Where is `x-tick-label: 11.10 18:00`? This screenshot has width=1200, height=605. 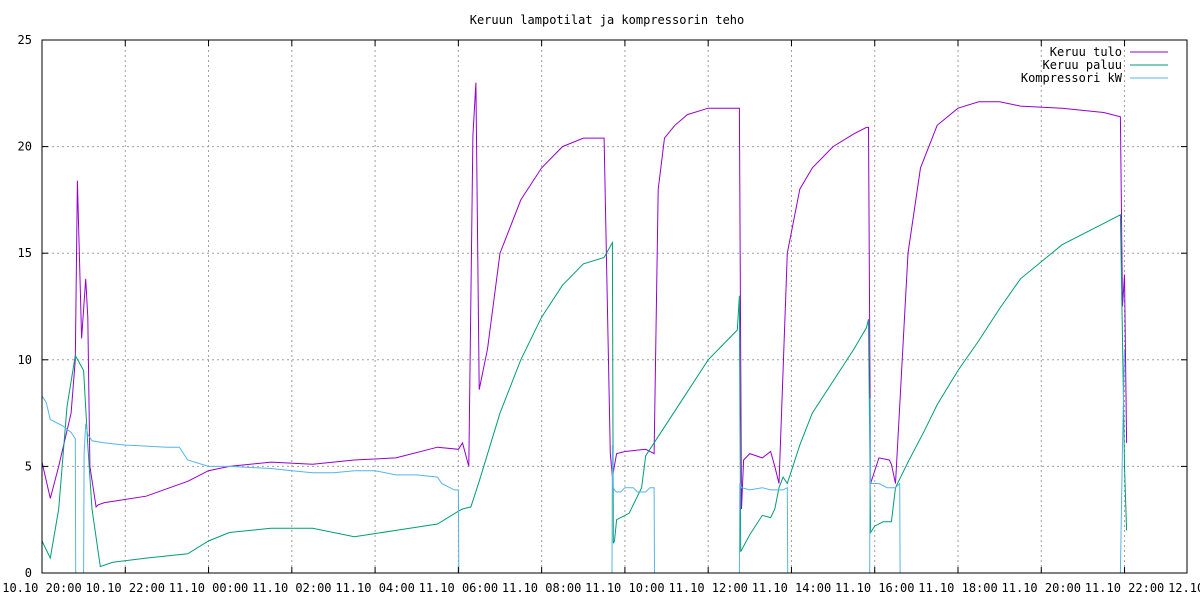 x-tick-label: 11.10 18:00 is located at coordinates (957, 588).